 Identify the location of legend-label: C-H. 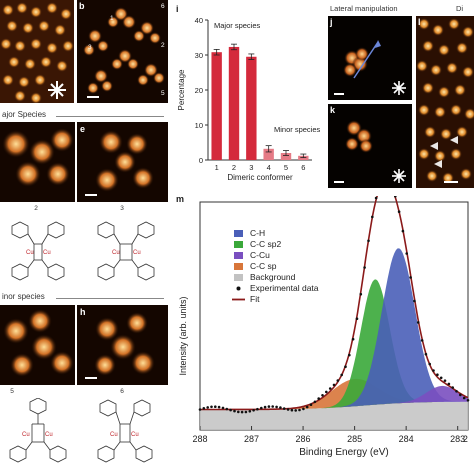
(257, 233).